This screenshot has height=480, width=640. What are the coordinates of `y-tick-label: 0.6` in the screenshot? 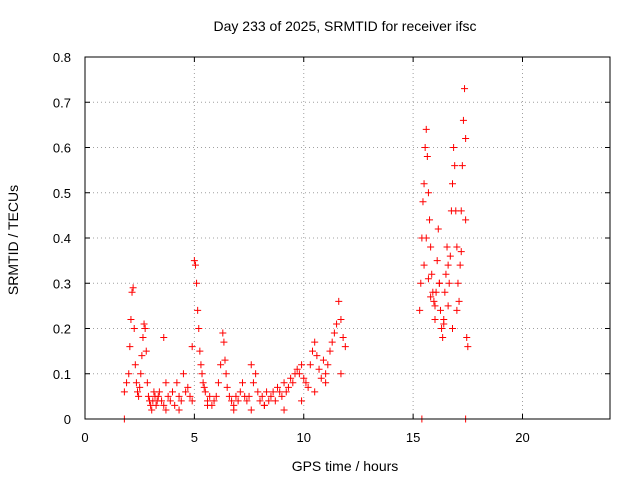 It's located at (62, 148).